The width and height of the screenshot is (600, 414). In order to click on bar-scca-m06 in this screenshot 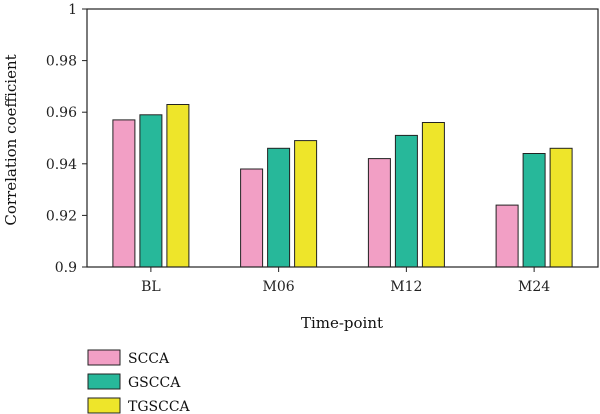, I will do `click(252, 218)`.